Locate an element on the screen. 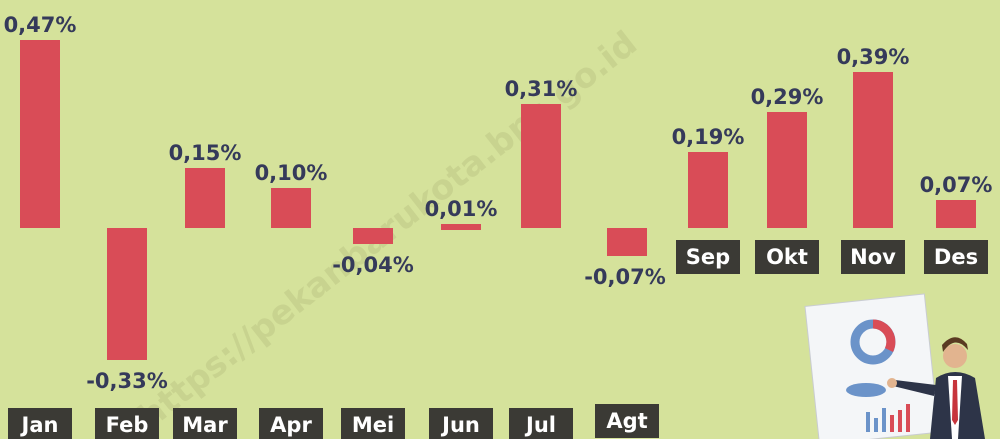 Image resolution: width=1000 pixels, height=439 pixels. month-label: Feb is located at coordinates (127, 423).